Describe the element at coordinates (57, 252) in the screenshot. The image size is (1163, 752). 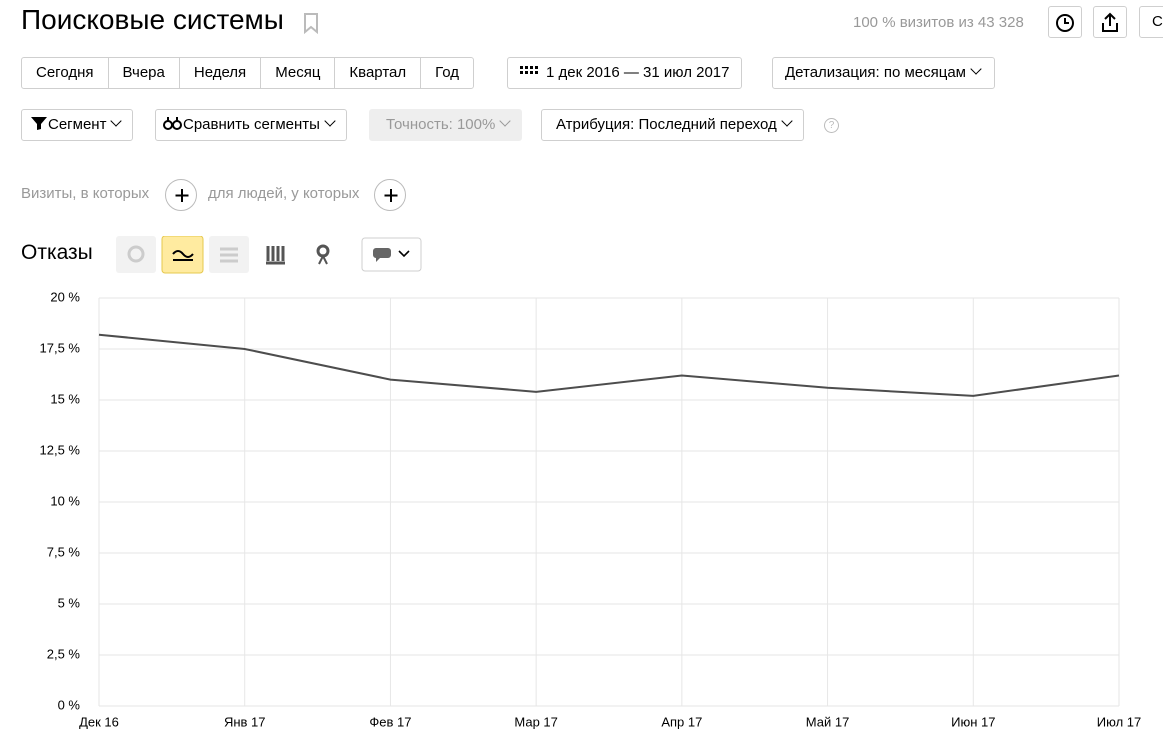
I see `chart-title: Отказы` at that location.